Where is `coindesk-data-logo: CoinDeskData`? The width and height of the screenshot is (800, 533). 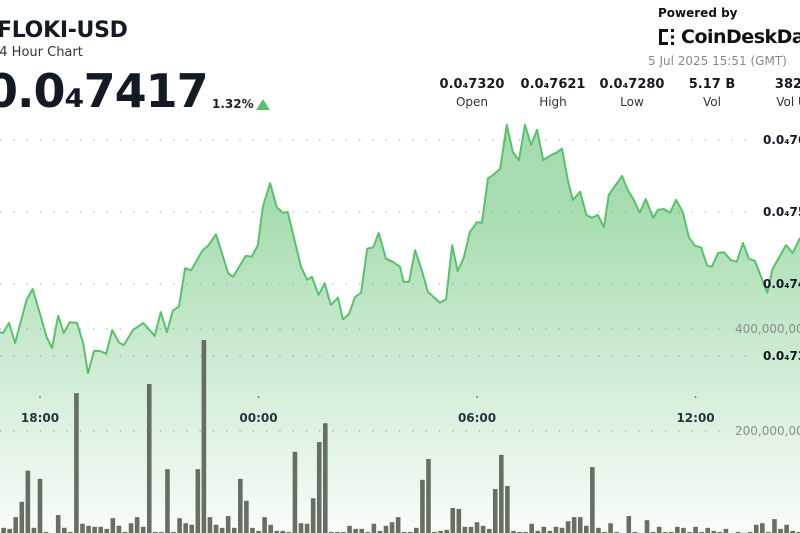
coindesk-data-logo: CoinDeskData is located at coordinates (729, 37).